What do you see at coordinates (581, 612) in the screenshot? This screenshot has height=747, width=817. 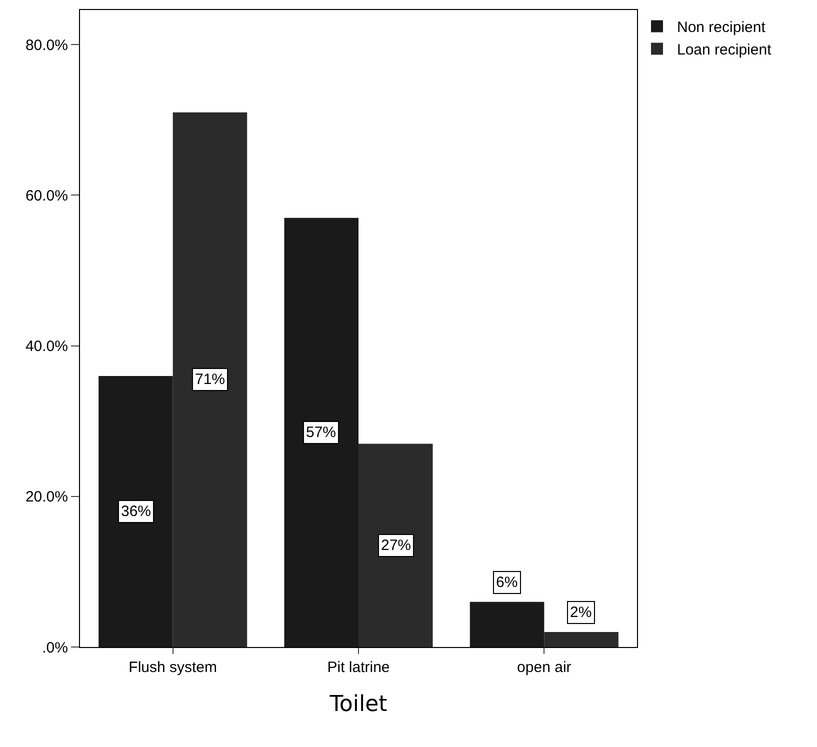 I see `data-label: 2%` at bounding box center [581, 612].